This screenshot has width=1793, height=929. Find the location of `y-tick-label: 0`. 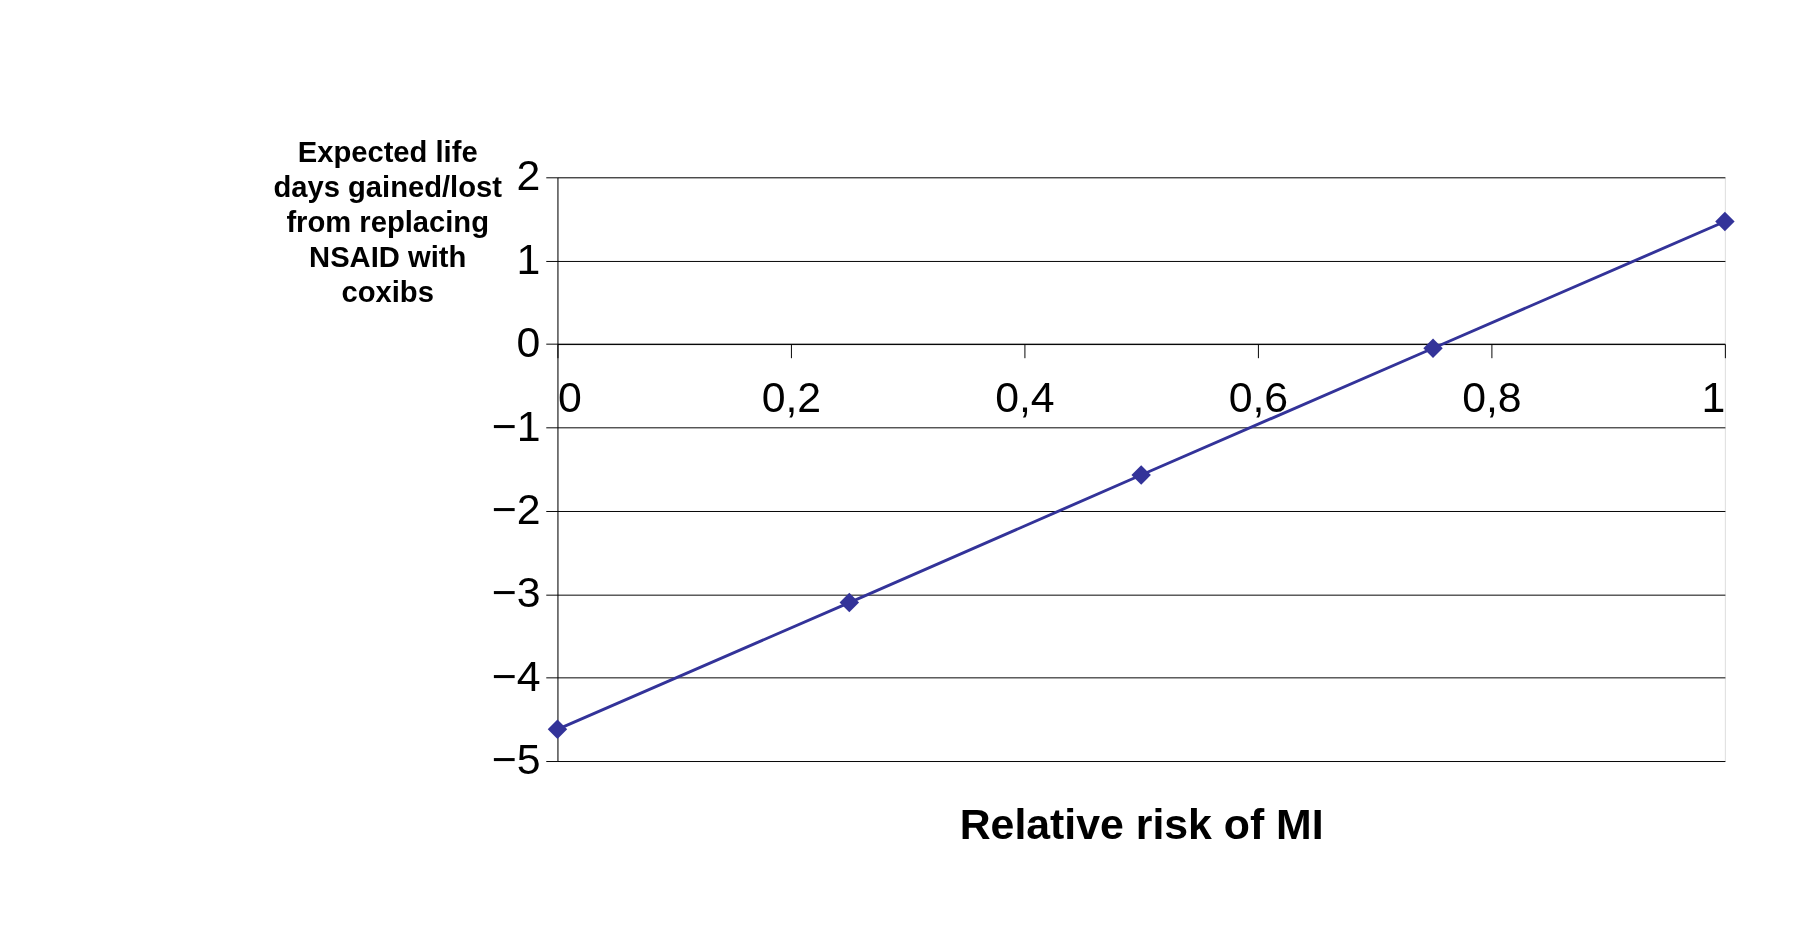

y-tick-label: 0 is located at coordinates (528, 342).